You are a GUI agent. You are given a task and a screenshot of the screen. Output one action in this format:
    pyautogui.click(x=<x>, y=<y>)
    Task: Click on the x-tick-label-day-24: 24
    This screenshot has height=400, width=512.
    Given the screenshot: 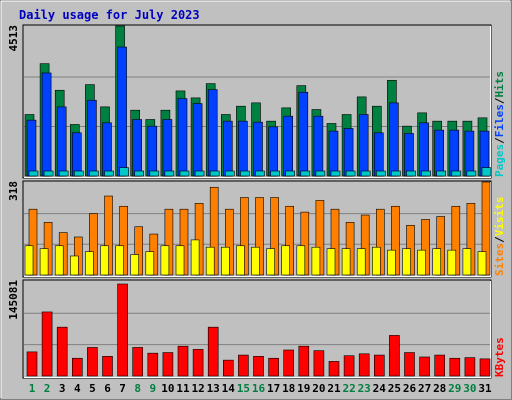 What is the action you would take?
    pyautogui.click(x=380, y=388)
    